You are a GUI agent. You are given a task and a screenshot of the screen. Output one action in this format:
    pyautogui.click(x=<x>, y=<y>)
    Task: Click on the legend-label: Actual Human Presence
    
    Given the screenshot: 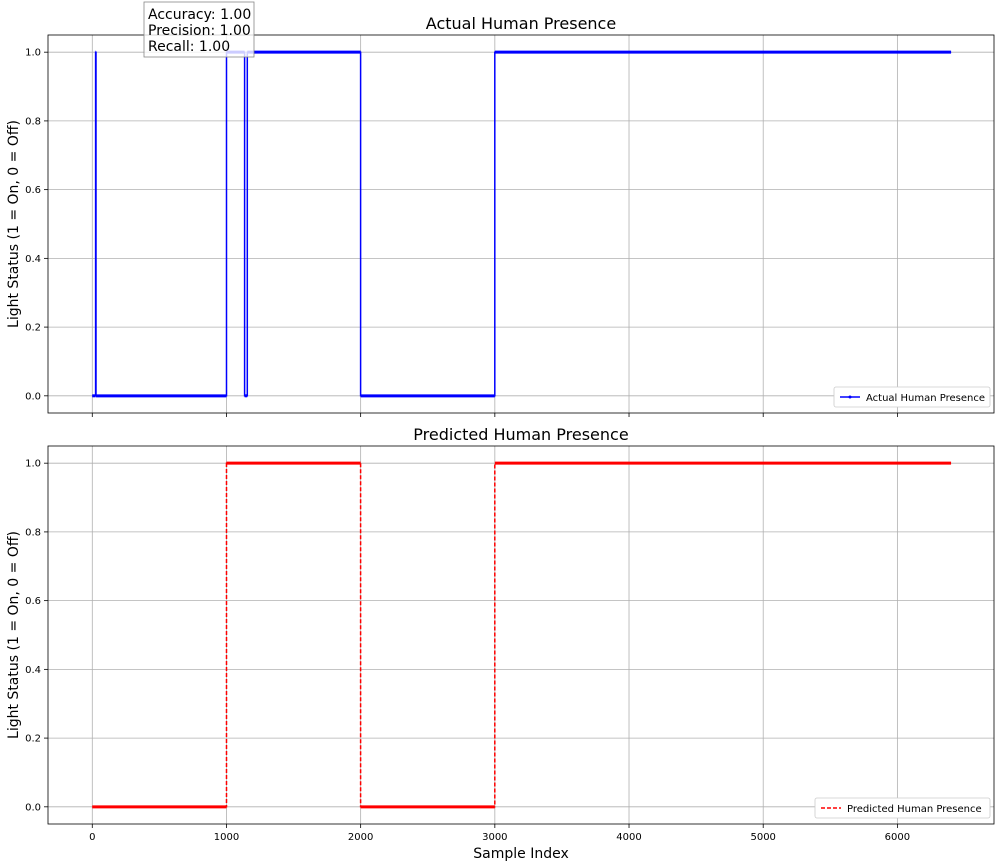 What is the action you would take?
    pyautogui.click(x=925, y=398)
    